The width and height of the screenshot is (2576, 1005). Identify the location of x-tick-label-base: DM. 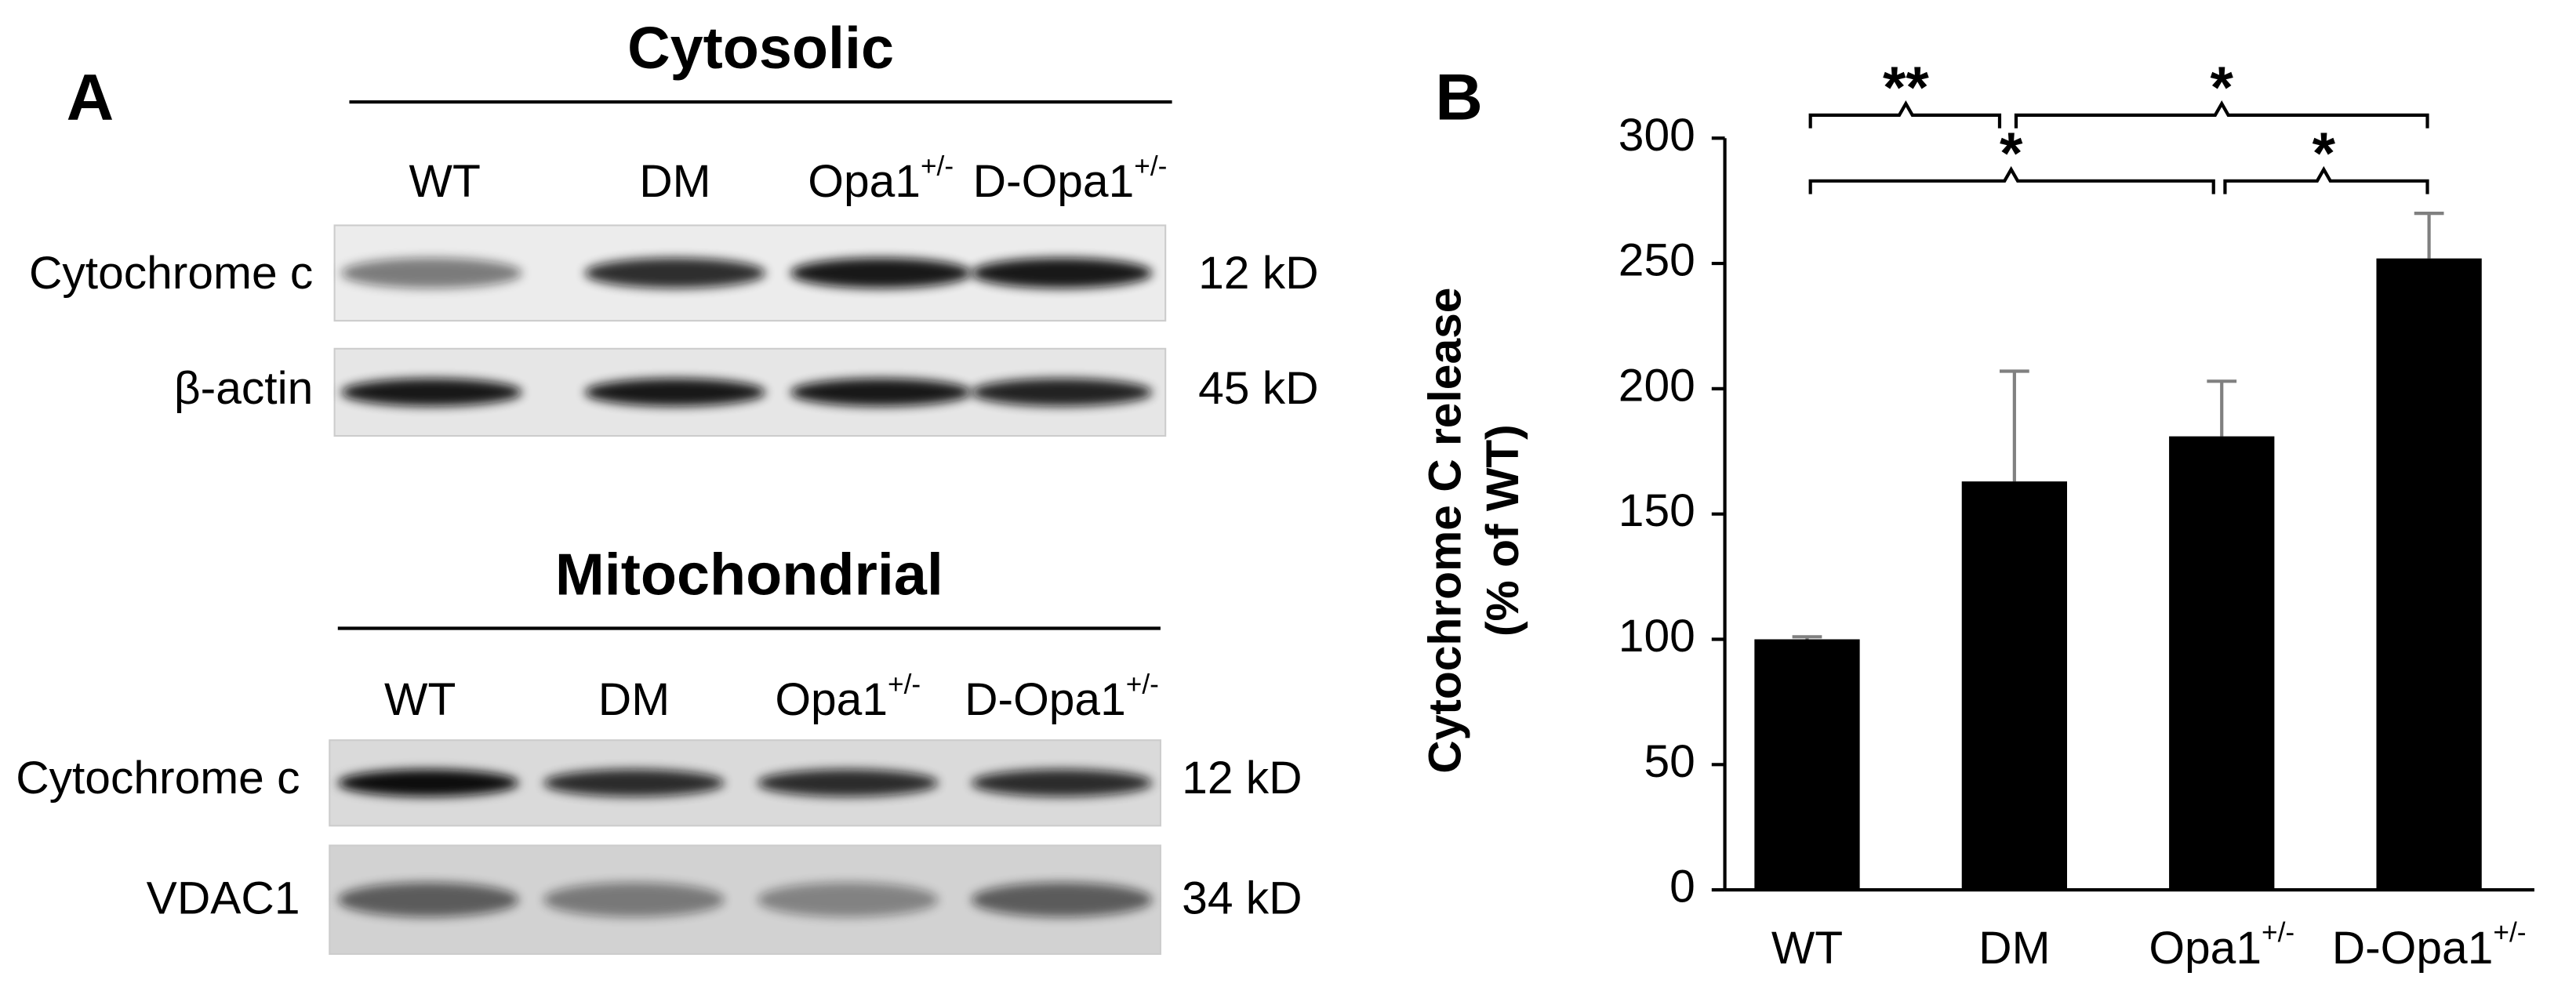
(2014, 947).